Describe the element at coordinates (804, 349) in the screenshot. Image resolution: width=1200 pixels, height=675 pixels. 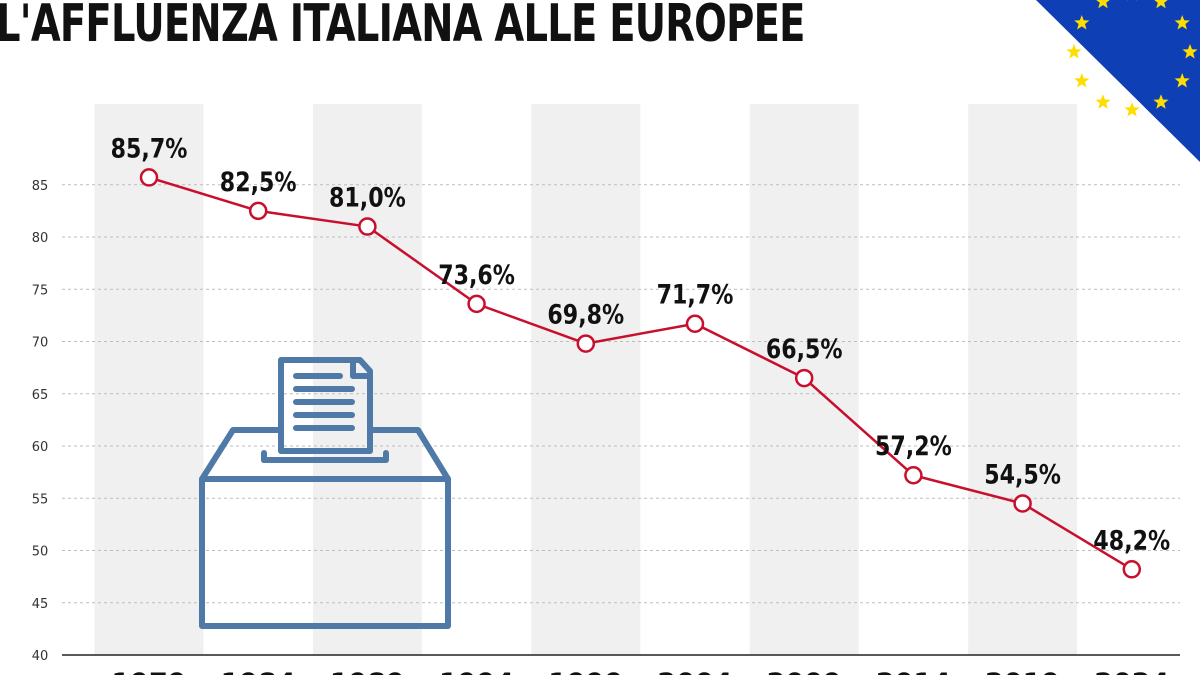
I see `data-label-2009: 66,5%` at that location.